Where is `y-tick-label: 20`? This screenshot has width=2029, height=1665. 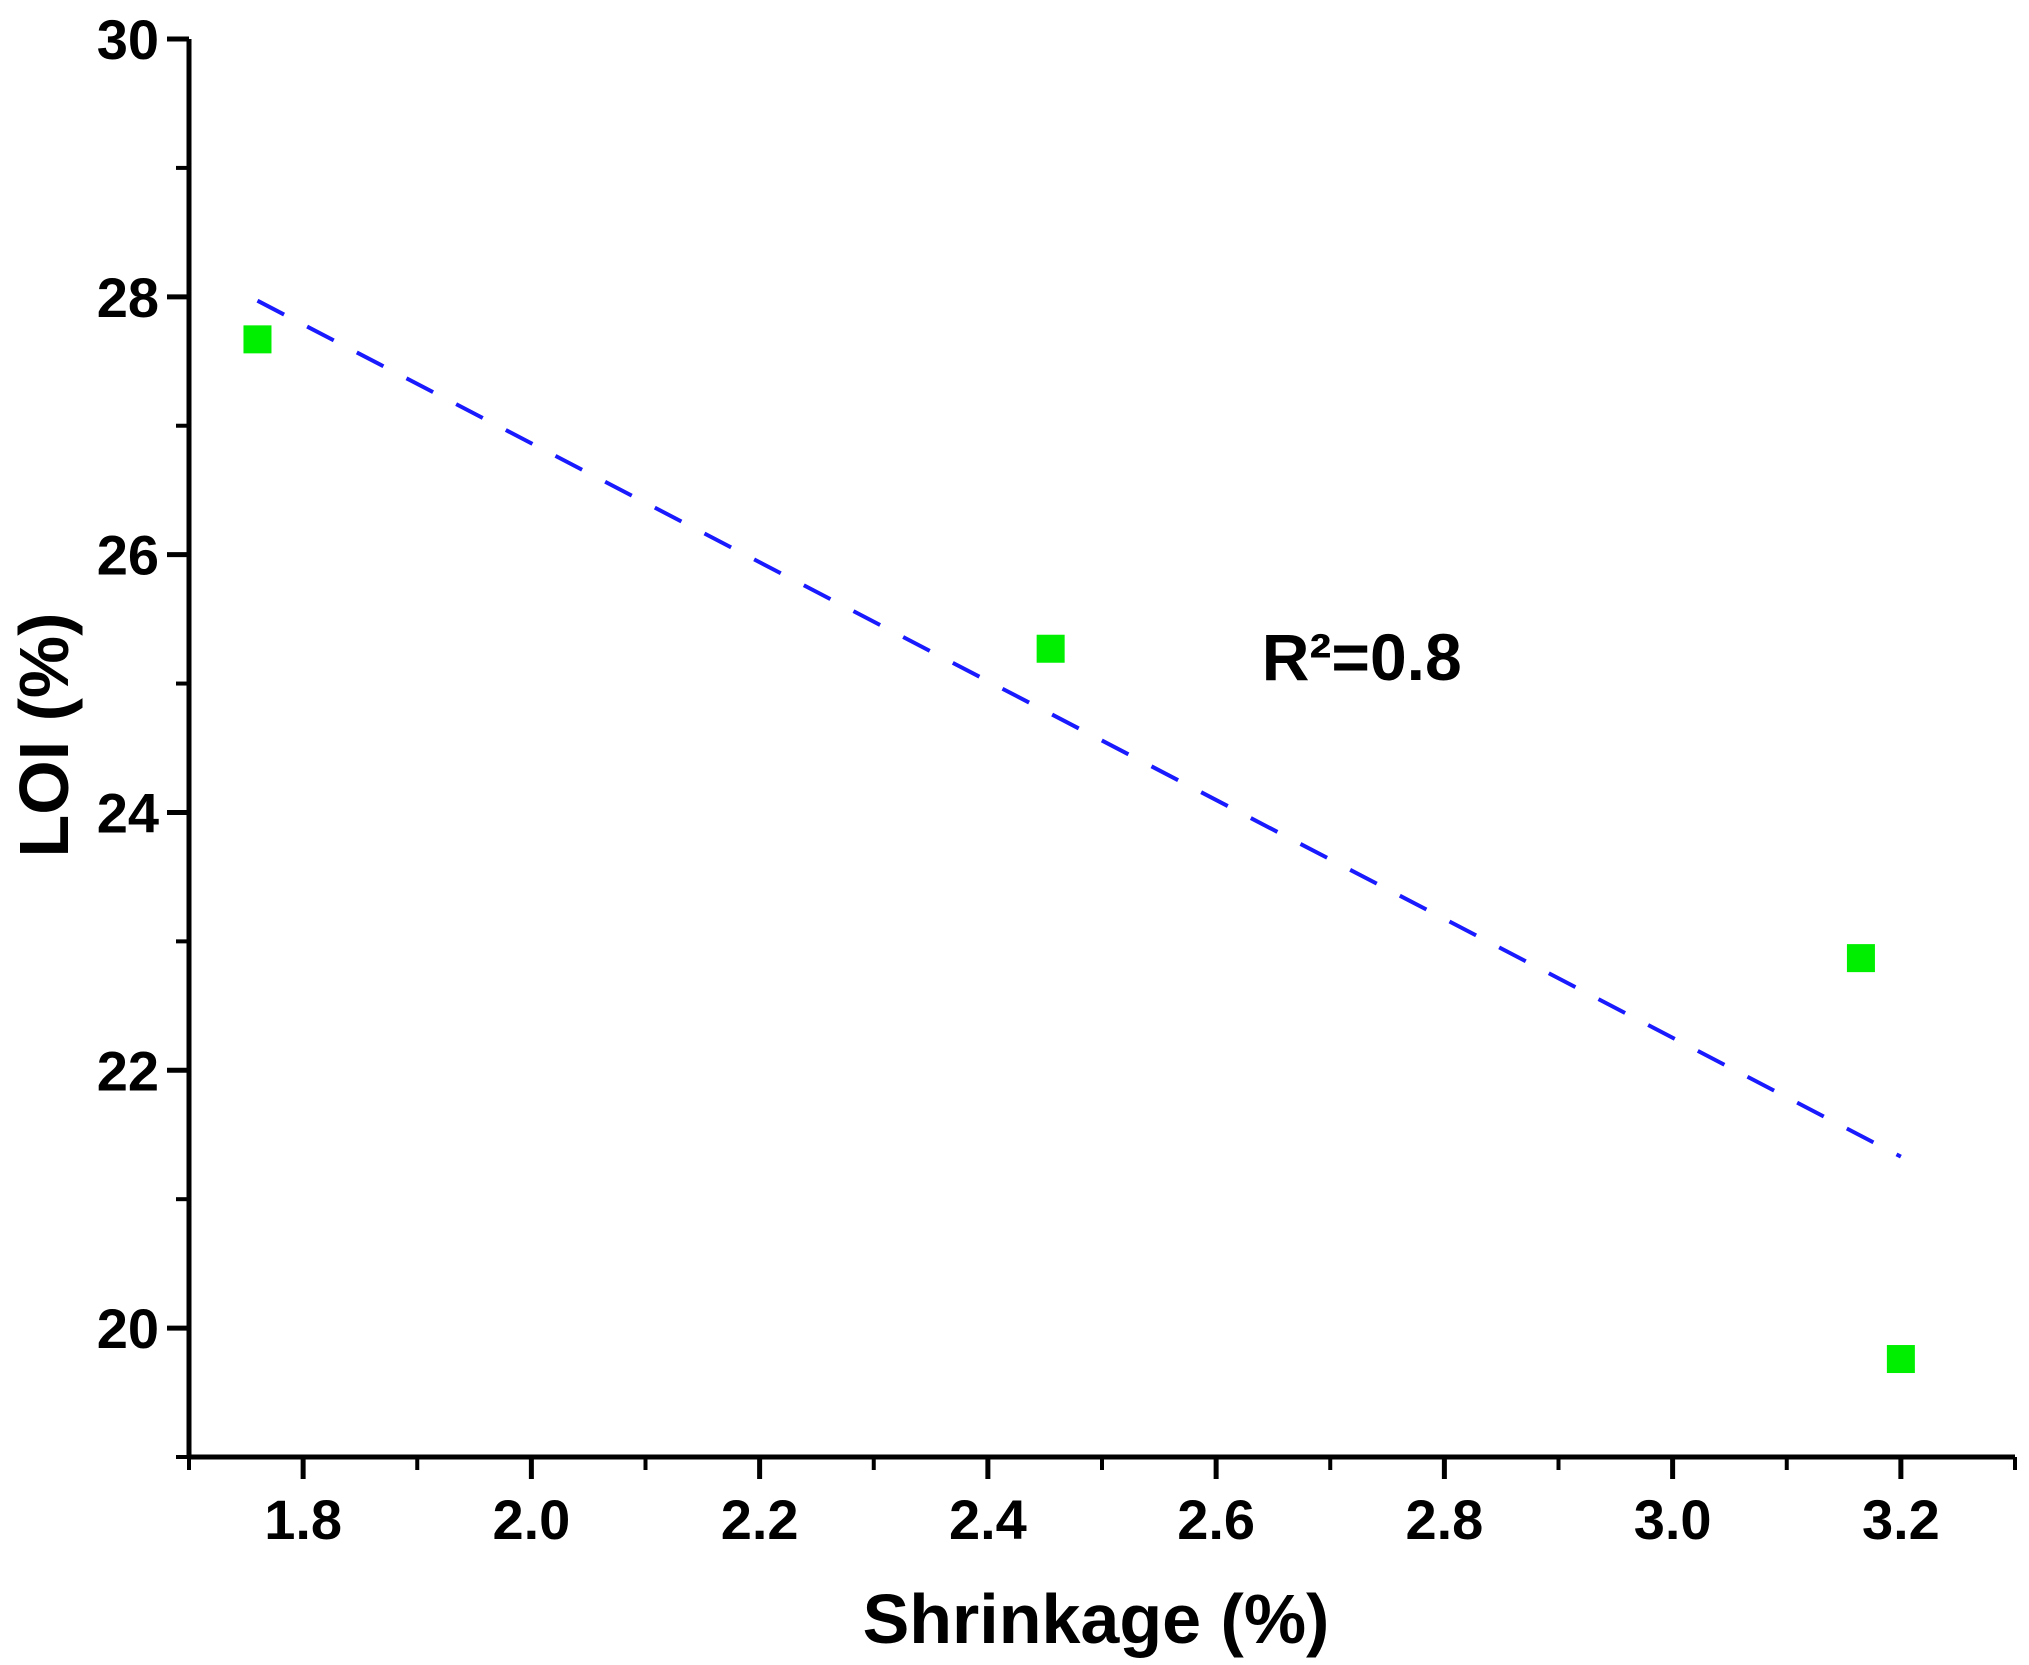
y-tick-label: 20 is located at coordinates (128, 1328).